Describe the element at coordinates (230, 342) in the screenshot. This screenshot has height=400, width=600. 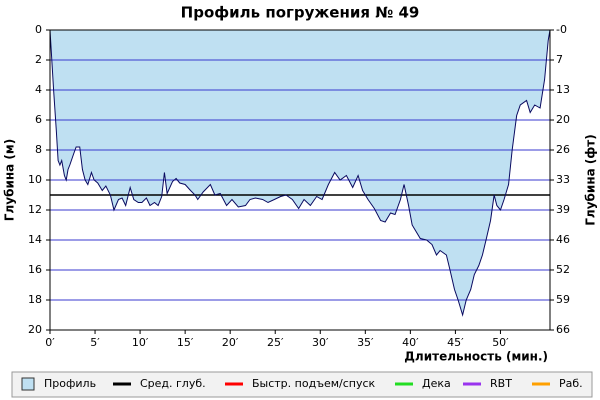
I see `x-tick-label: 20′` at that location.